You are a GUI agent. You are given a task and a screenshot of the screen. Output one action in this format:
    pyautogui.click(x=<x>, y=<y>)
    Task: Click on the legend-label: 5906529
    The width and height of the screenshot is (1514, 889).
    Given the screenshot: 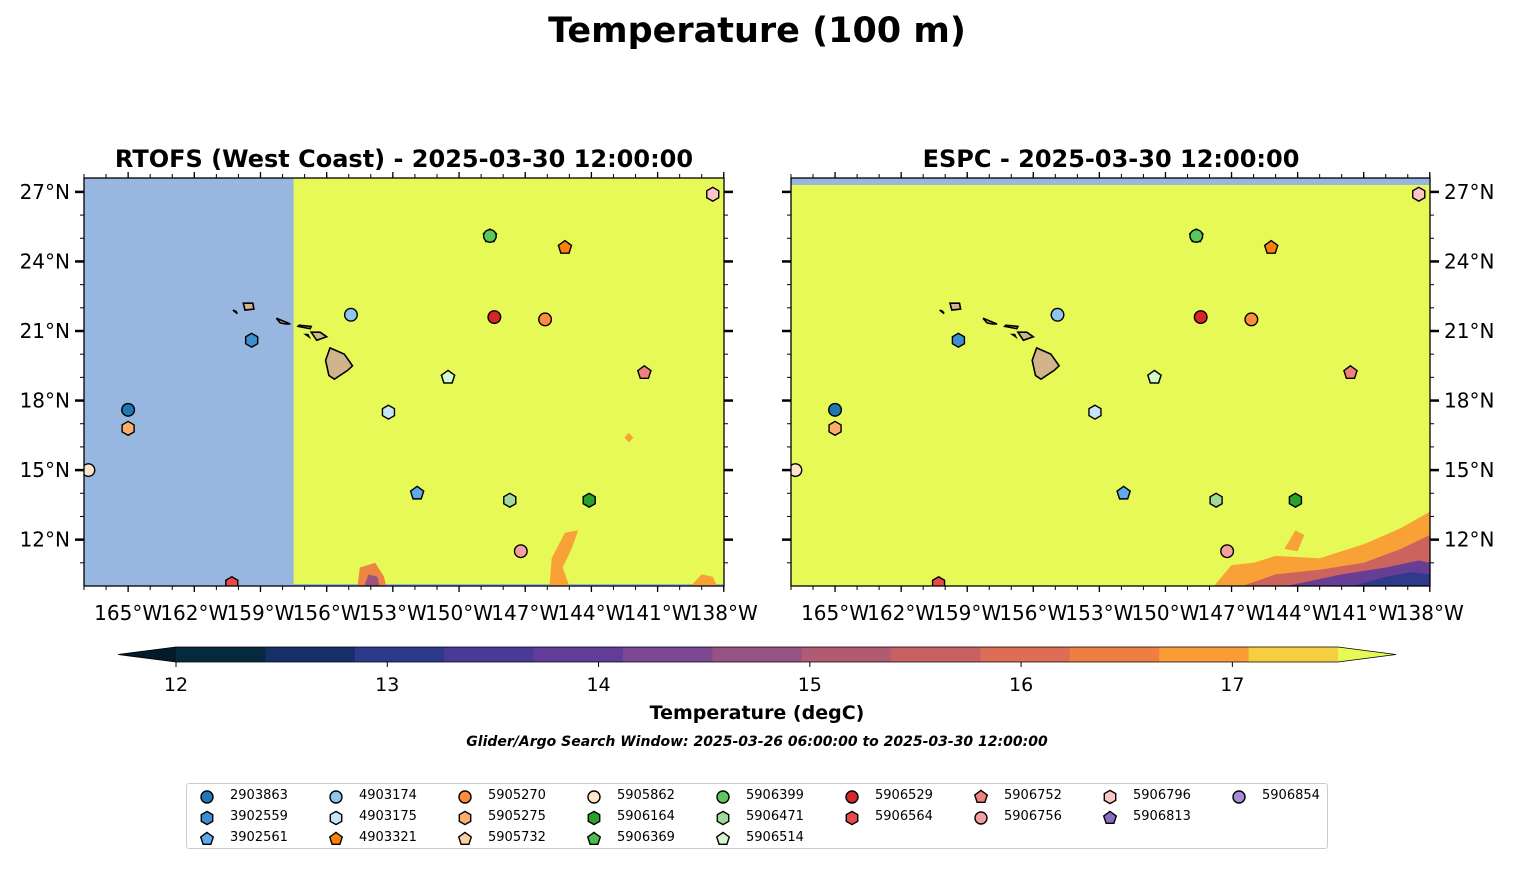 What is the action you would take?
    pyautogui.click(x=904, y=795)
    